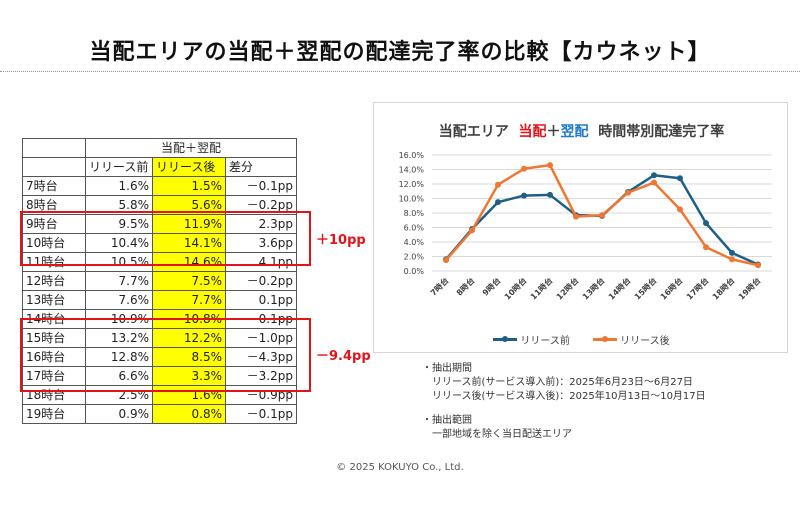 The image size is (800, 511). Describe the element at coordinates (341, 240) in the screenshot. I see `morning-diff-label: ＋10pp` at that location.